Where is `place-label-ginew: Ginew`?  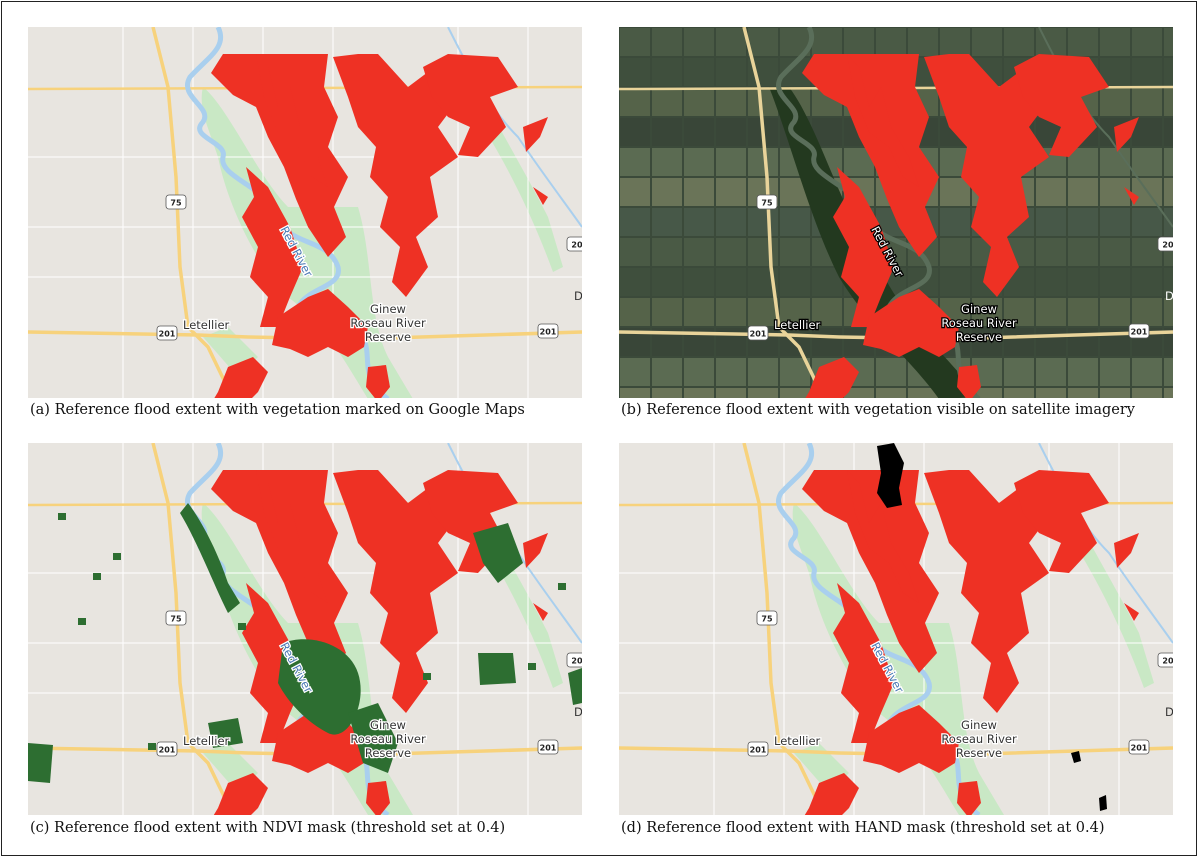
place-label-ginew: Ginew is located at coordinates (388, 725).